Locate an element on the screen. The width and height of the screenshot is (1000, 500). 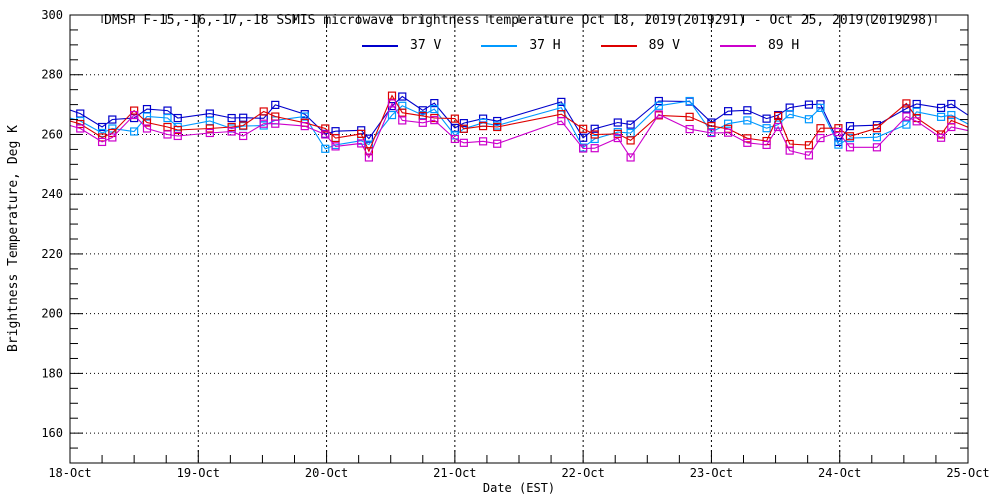
legend-item-37v: 37 V is located at coordinates (401, 46).